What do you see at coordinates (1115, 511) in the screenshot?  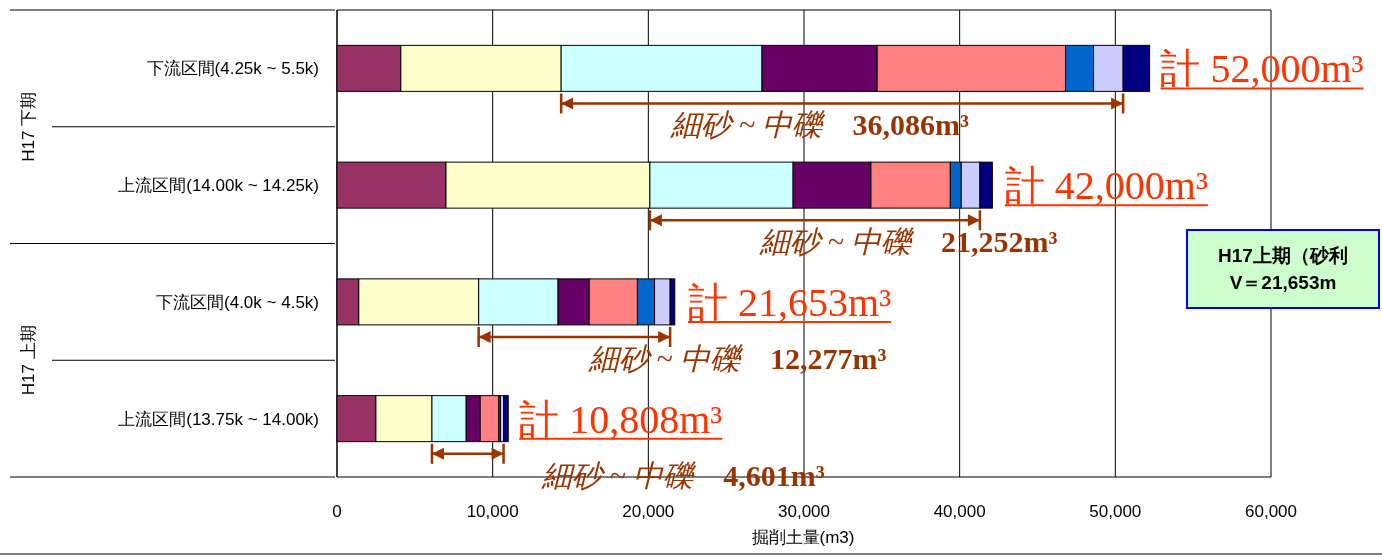 I see `x-tick-label: 50,000` at bounding box center [1115, 511].